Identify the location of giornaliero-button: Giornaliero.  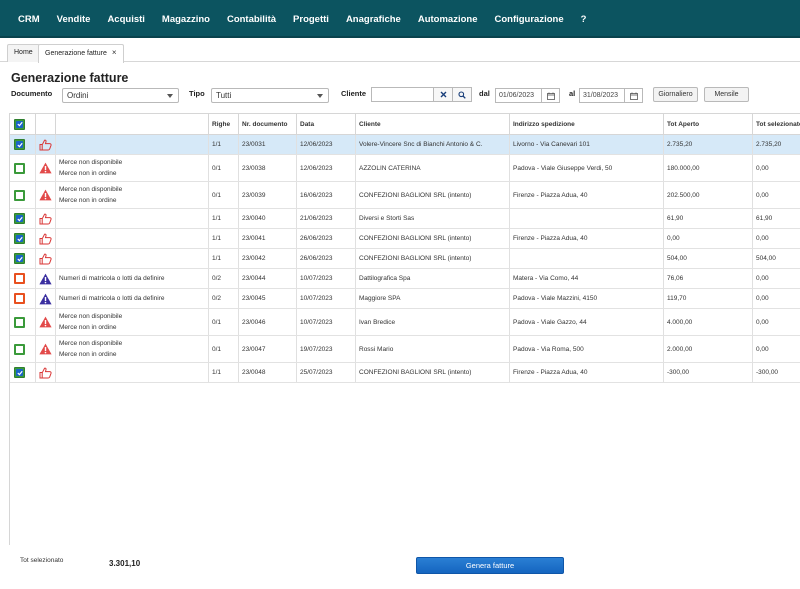
(675, 94).